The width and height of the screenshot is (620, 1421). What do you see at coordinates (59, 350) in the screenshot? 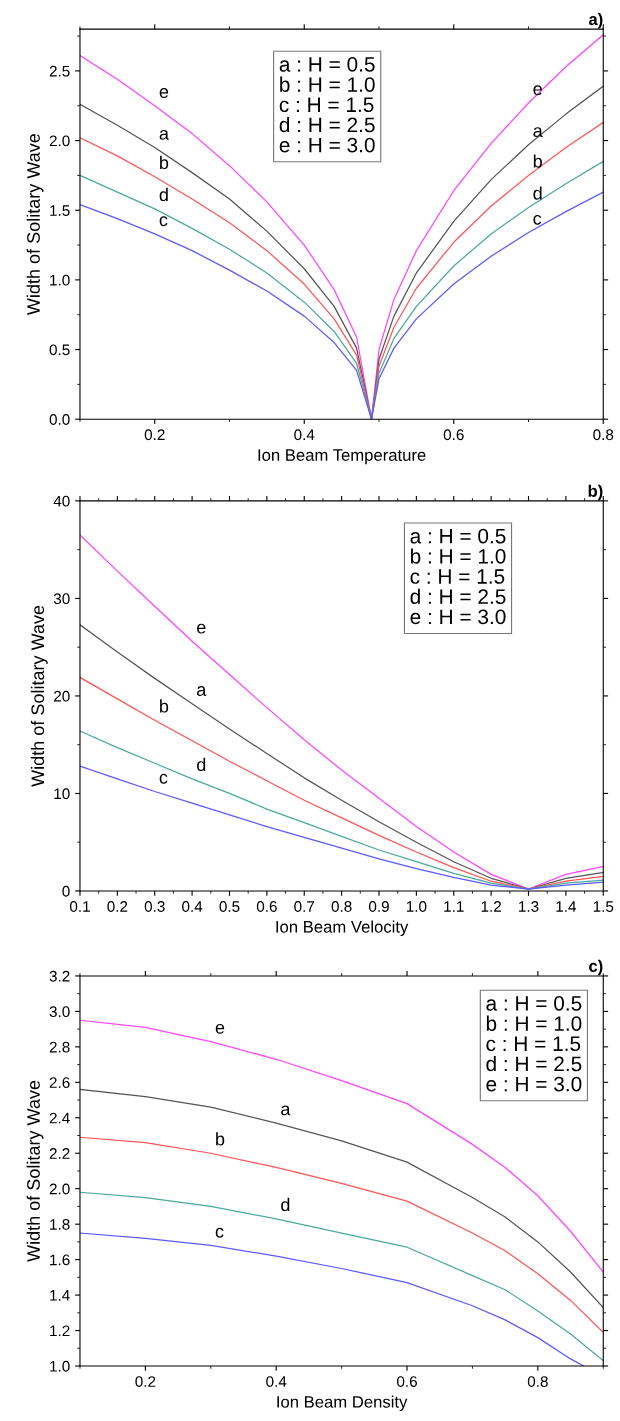
I see `y-tick-label: 0.5` at bounding box center [59, 350].